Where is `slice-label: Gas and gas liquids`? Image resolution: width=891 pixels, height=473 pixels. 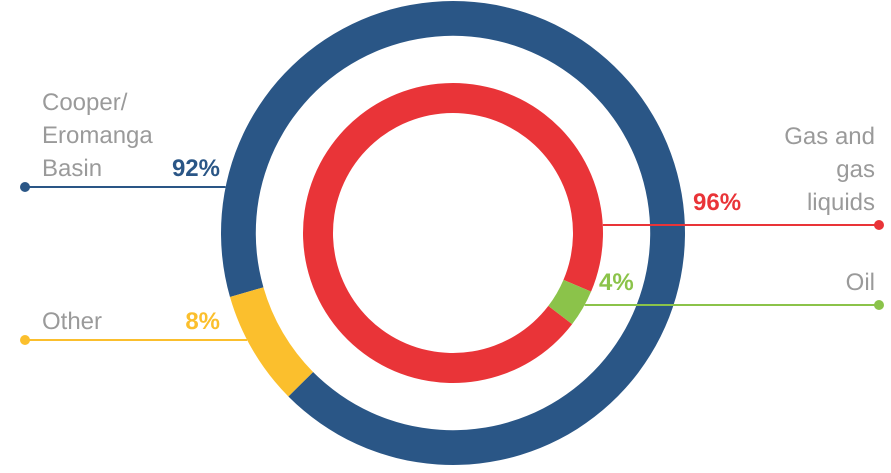 slice-label: Gas and gas liquids is located at coordinates (829, 169).